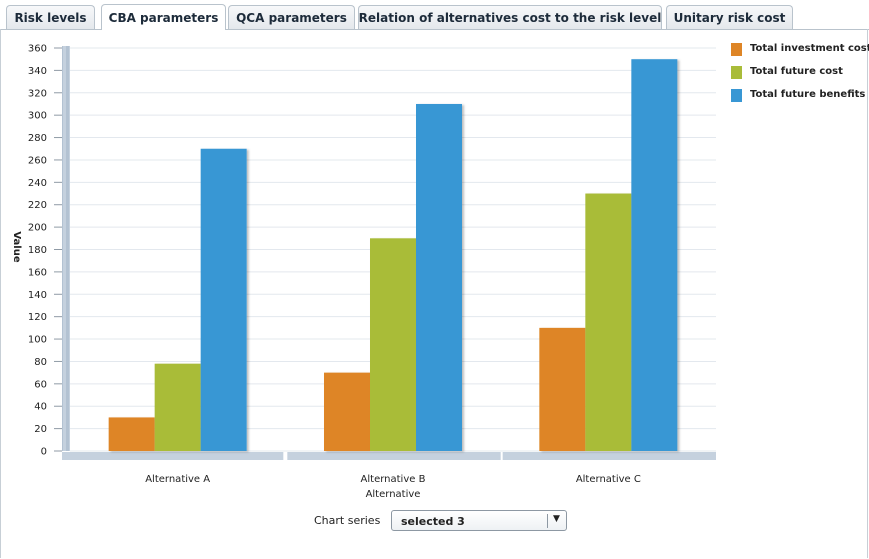 The height and width of the screenshot is (559, 869). Describe the element at coordinates (40, 384) in the screenshot. I see `y-tick-label: 60` at that location.